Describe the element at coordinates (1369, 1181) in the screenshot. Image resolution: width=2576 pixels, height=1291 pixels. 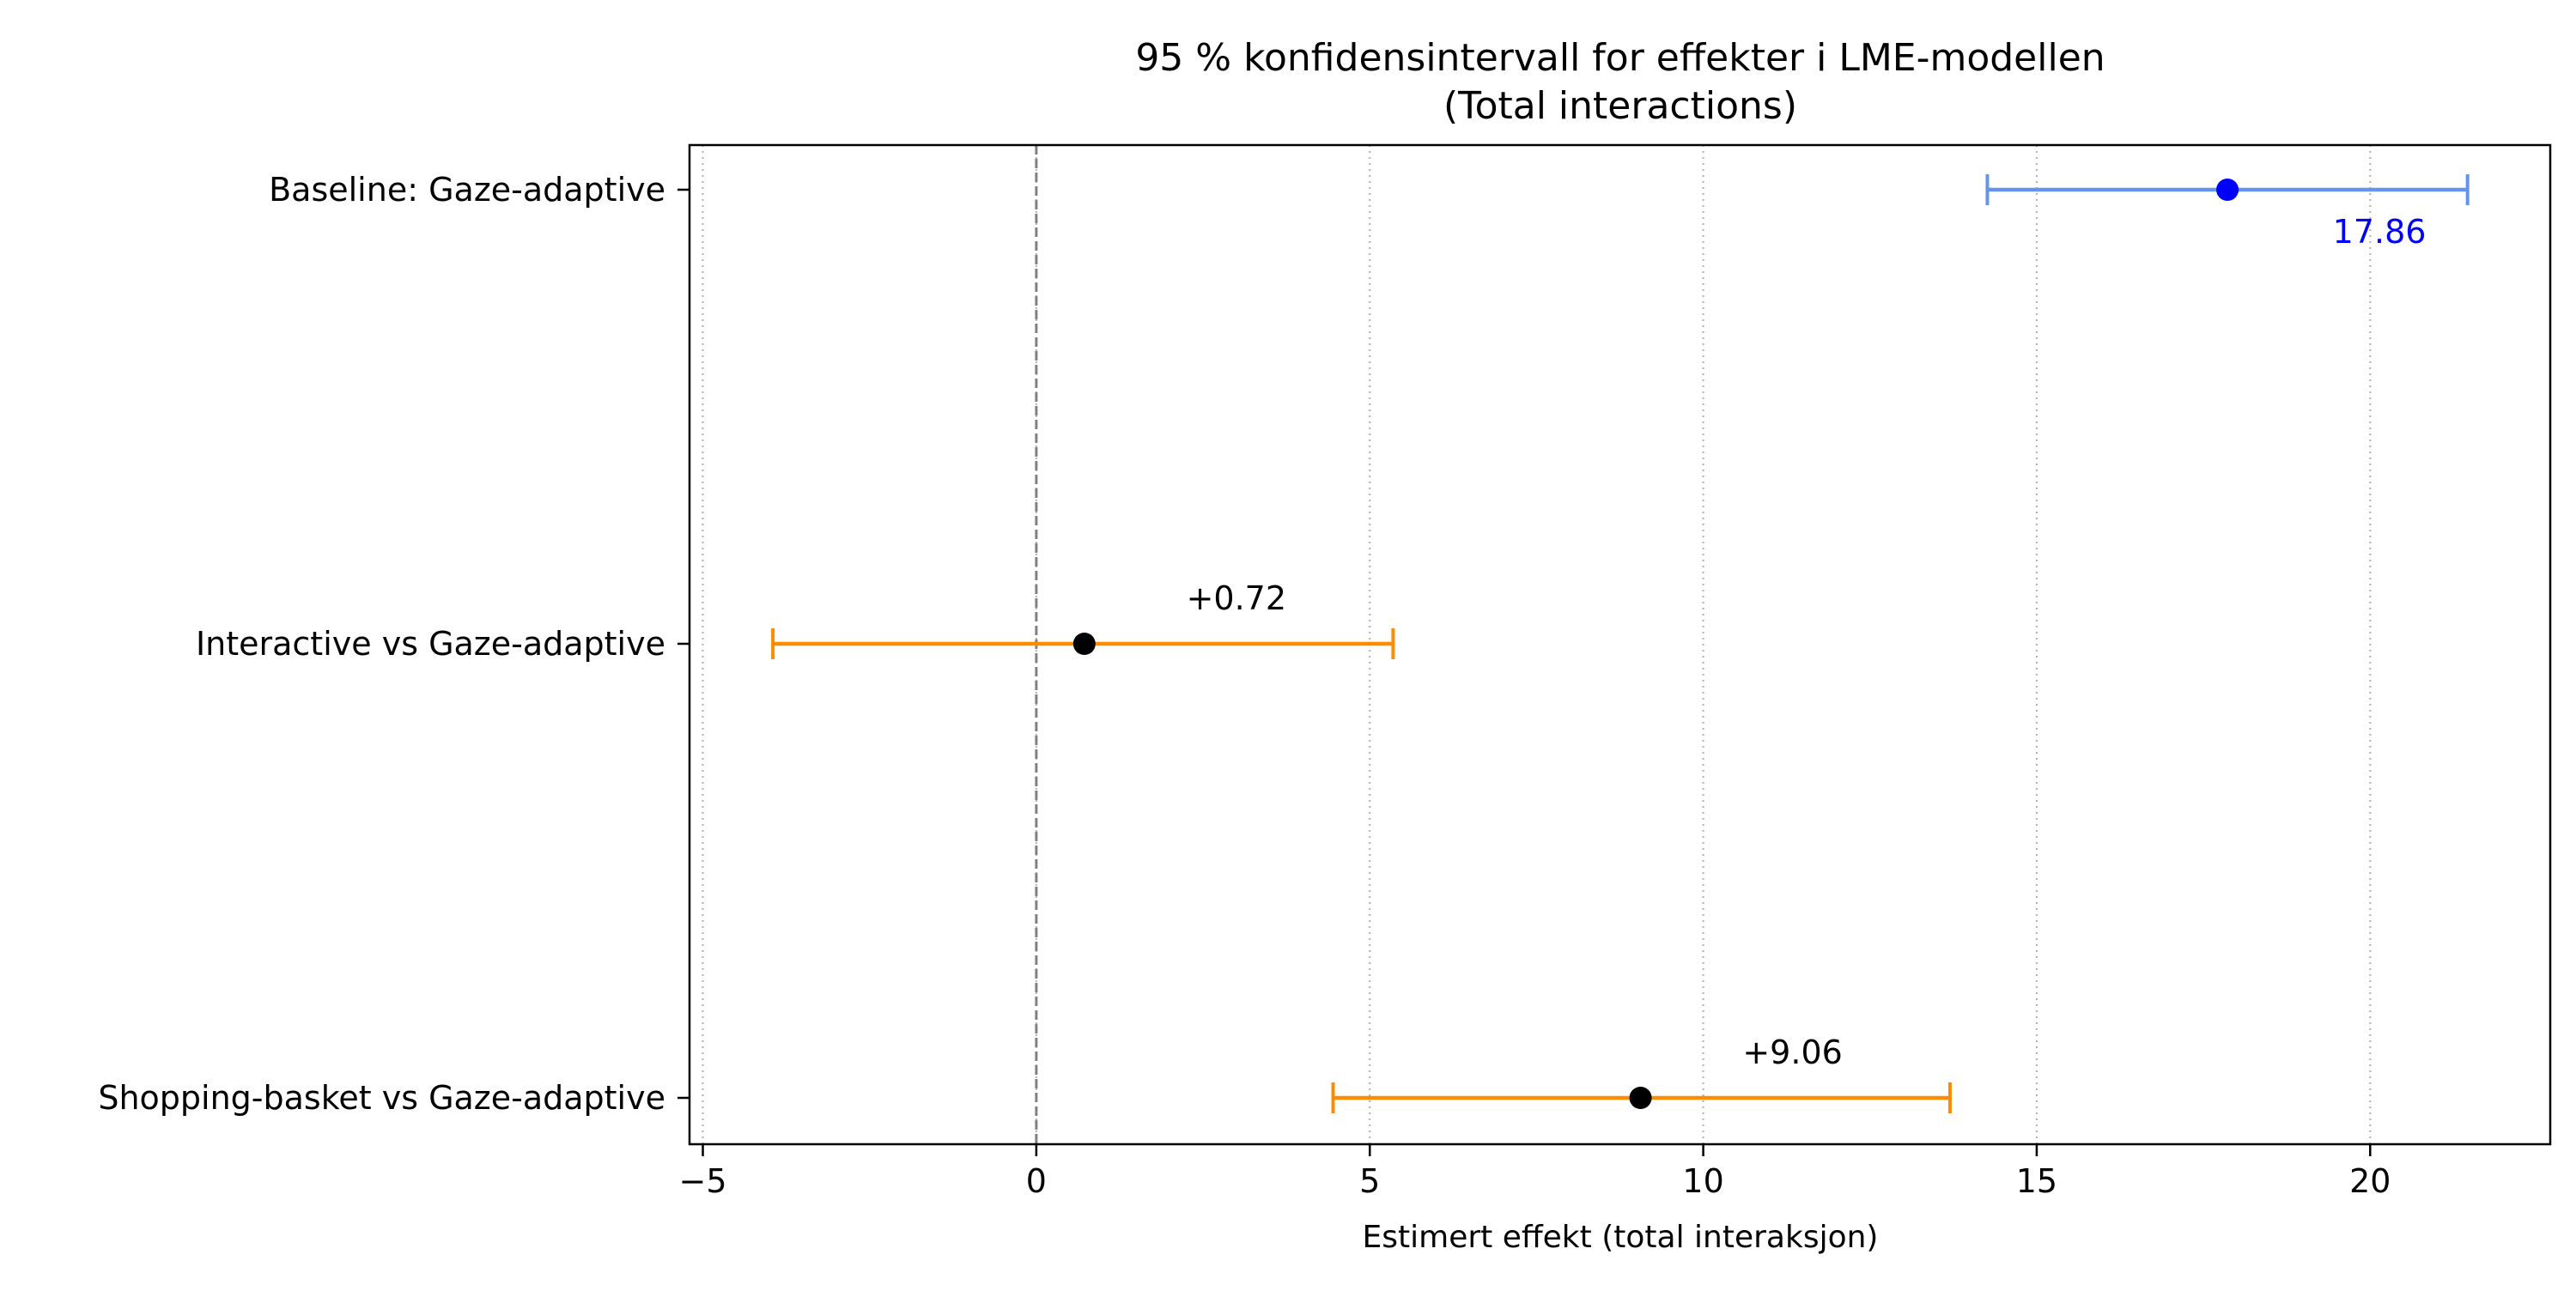
I see `x-tick-label: 5` at that location.